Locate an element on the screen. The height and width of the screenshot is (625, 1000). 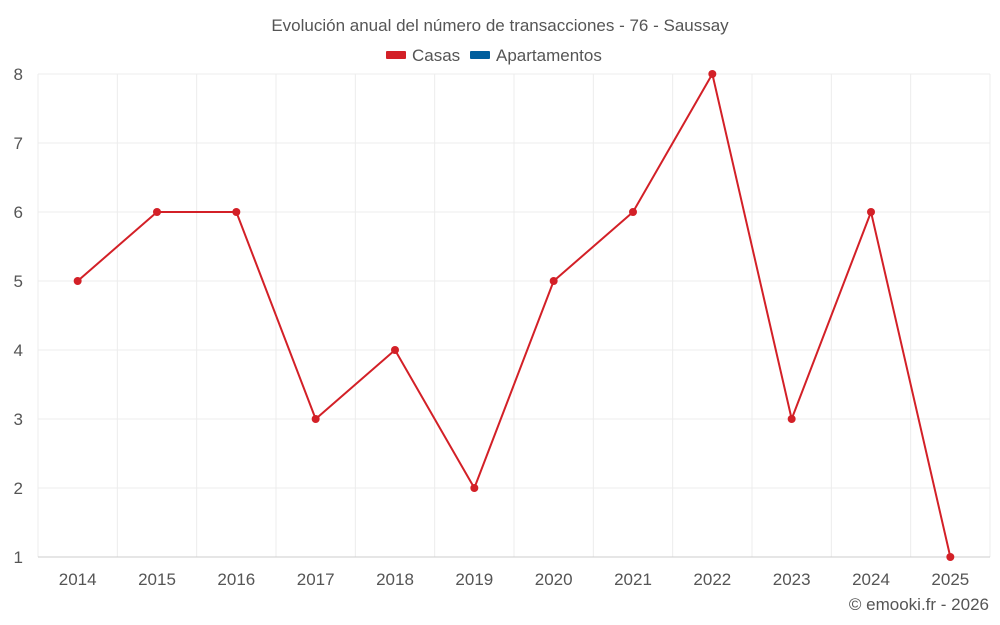
x-tick-label: 2022 is located at coordinates (712, 579).